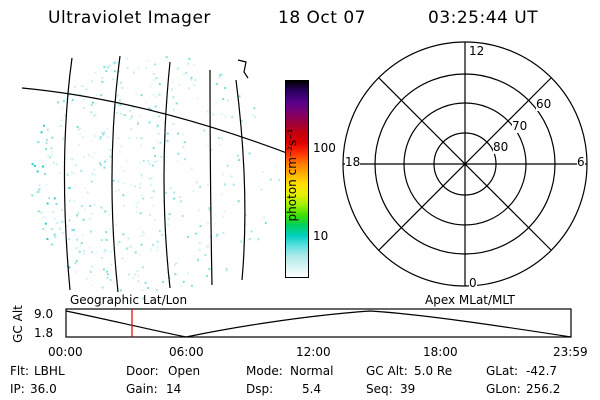 This screenshot has height=400, width=600. Describe the element at coordinates (324, 148) in the screenshot. I see `colorbar-tick-100: 100` at that location.